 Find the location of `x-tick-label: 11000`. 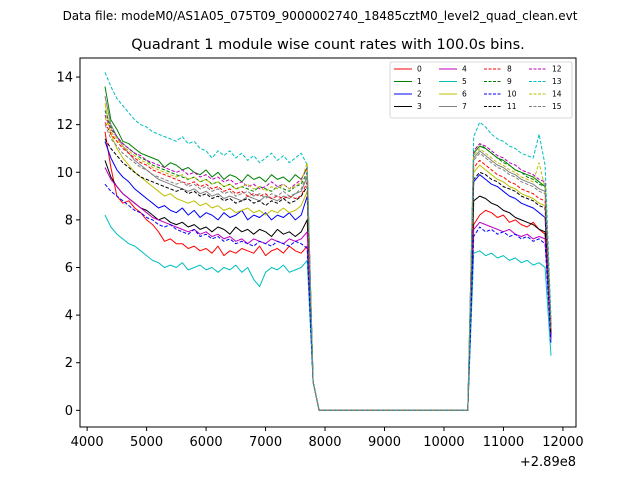

x-tick-label: 11000 is located at coordinates (503, 442).